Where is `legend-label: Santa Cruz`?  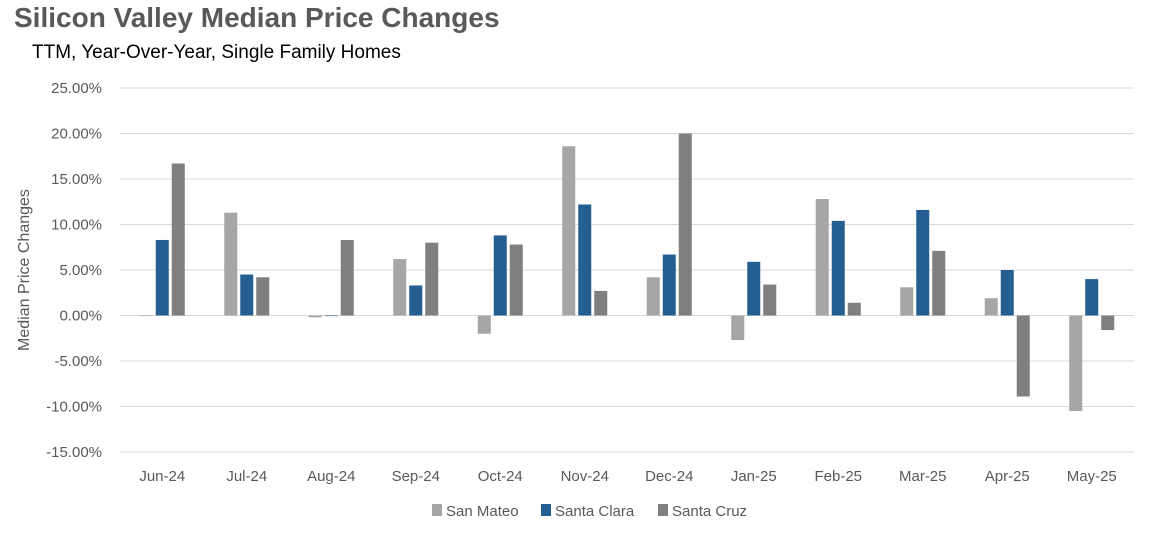 legend-label: Santa Cruz is located at coordinates (709, 511).